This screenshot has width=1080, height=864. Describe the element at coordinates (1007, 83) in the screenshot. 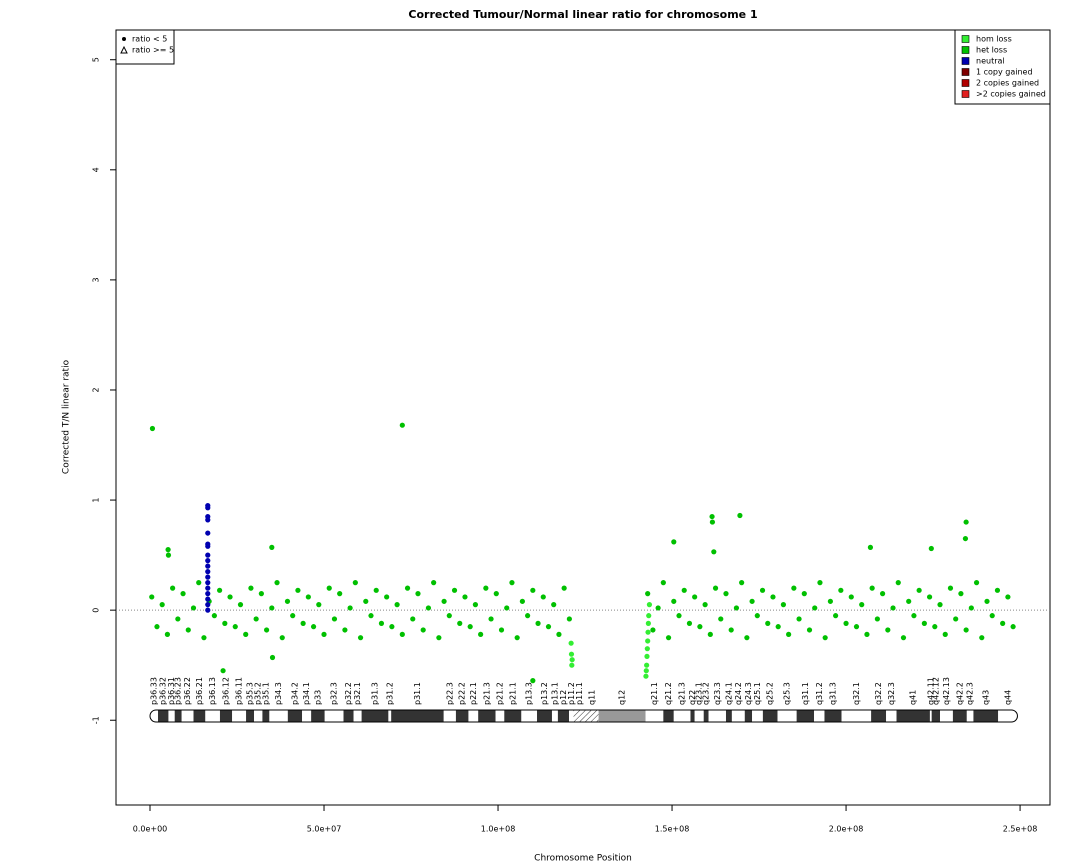

I see `legend-label: 2 copies gained` at that location.